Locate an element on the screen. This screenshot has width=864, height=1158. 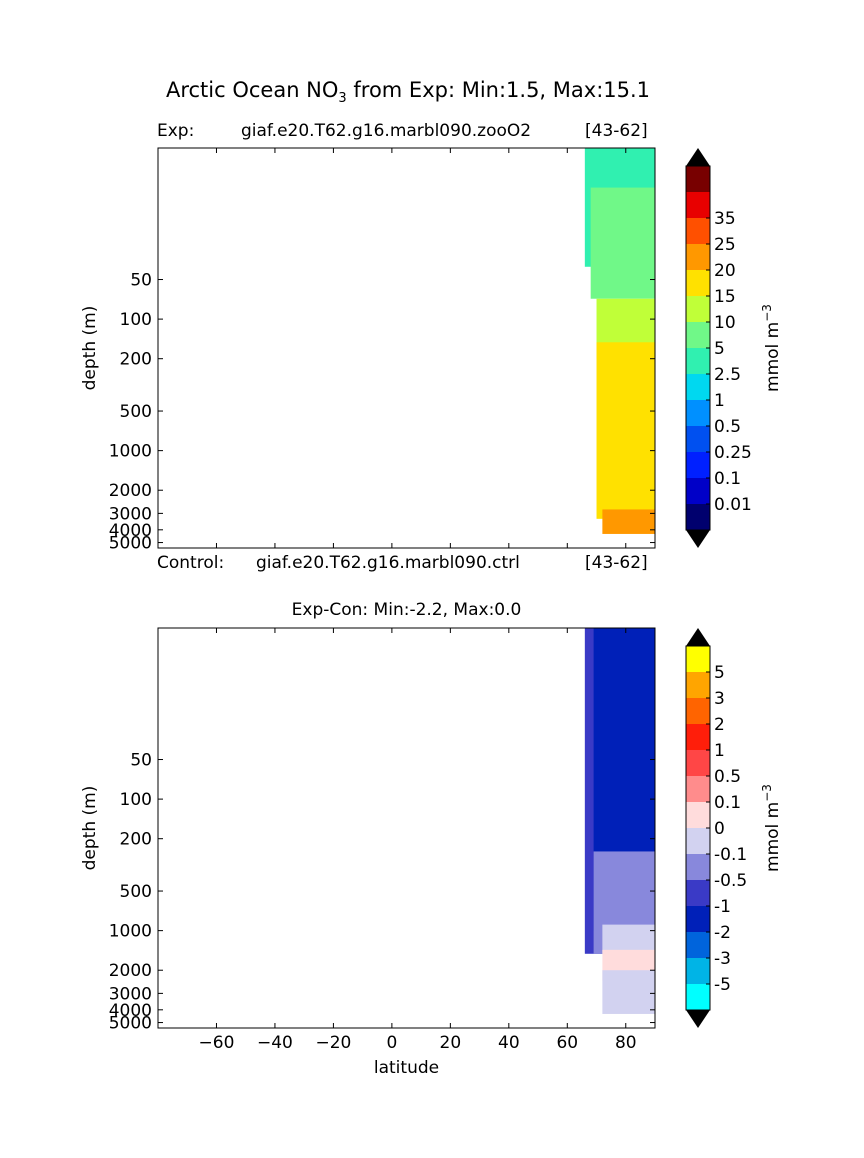
y-tick-label: 4000 is located at coordinates (130, 531).